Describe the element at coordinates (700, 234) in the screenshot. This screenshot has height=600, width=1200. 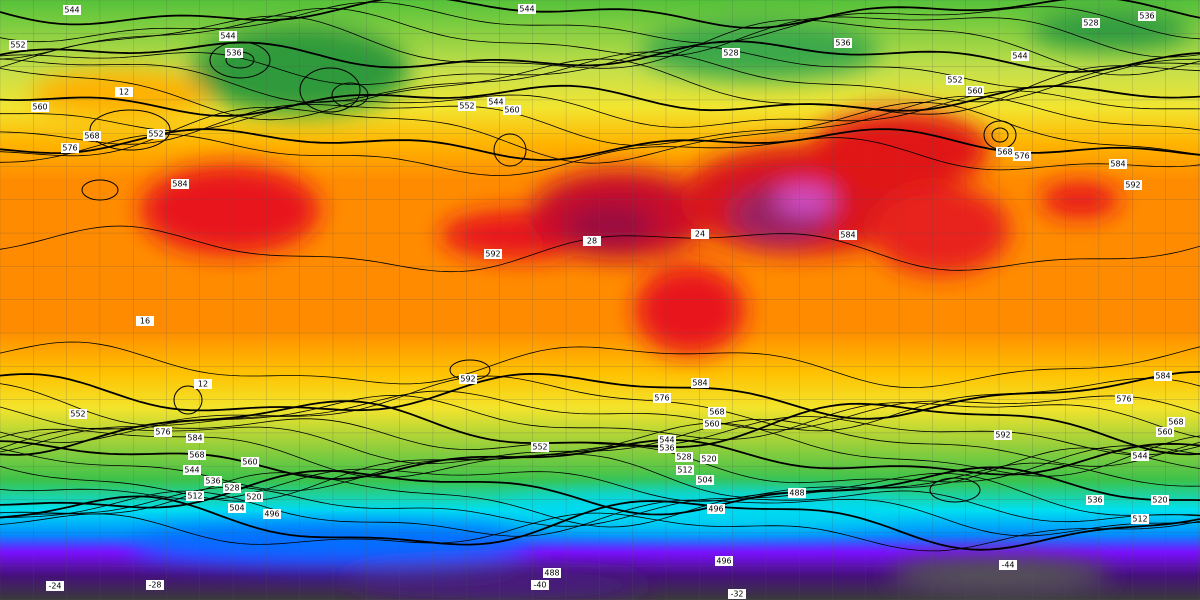
I see `contour-label: 24` at that location.